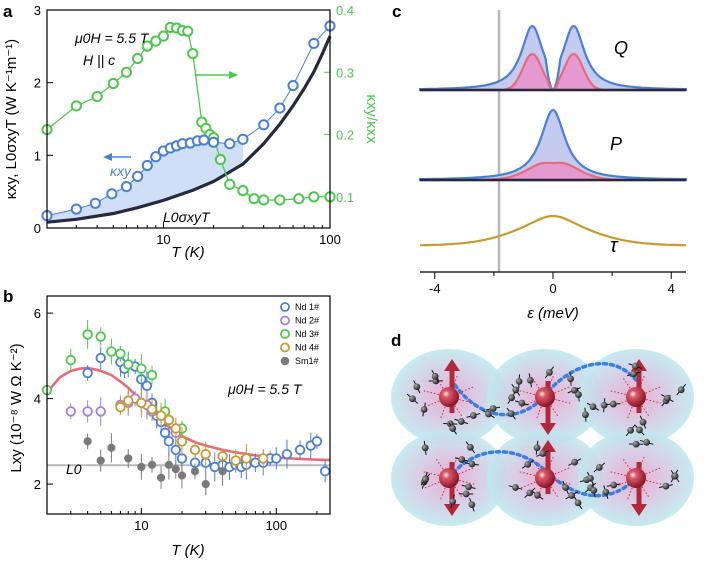 Image resolution: width=706 pixels, height=565 pixels. What do you see at coordinates (187, 217) in the screenshot?
I see `l0-sigma-label: L0σxyT` at bounding box center [187, 217].